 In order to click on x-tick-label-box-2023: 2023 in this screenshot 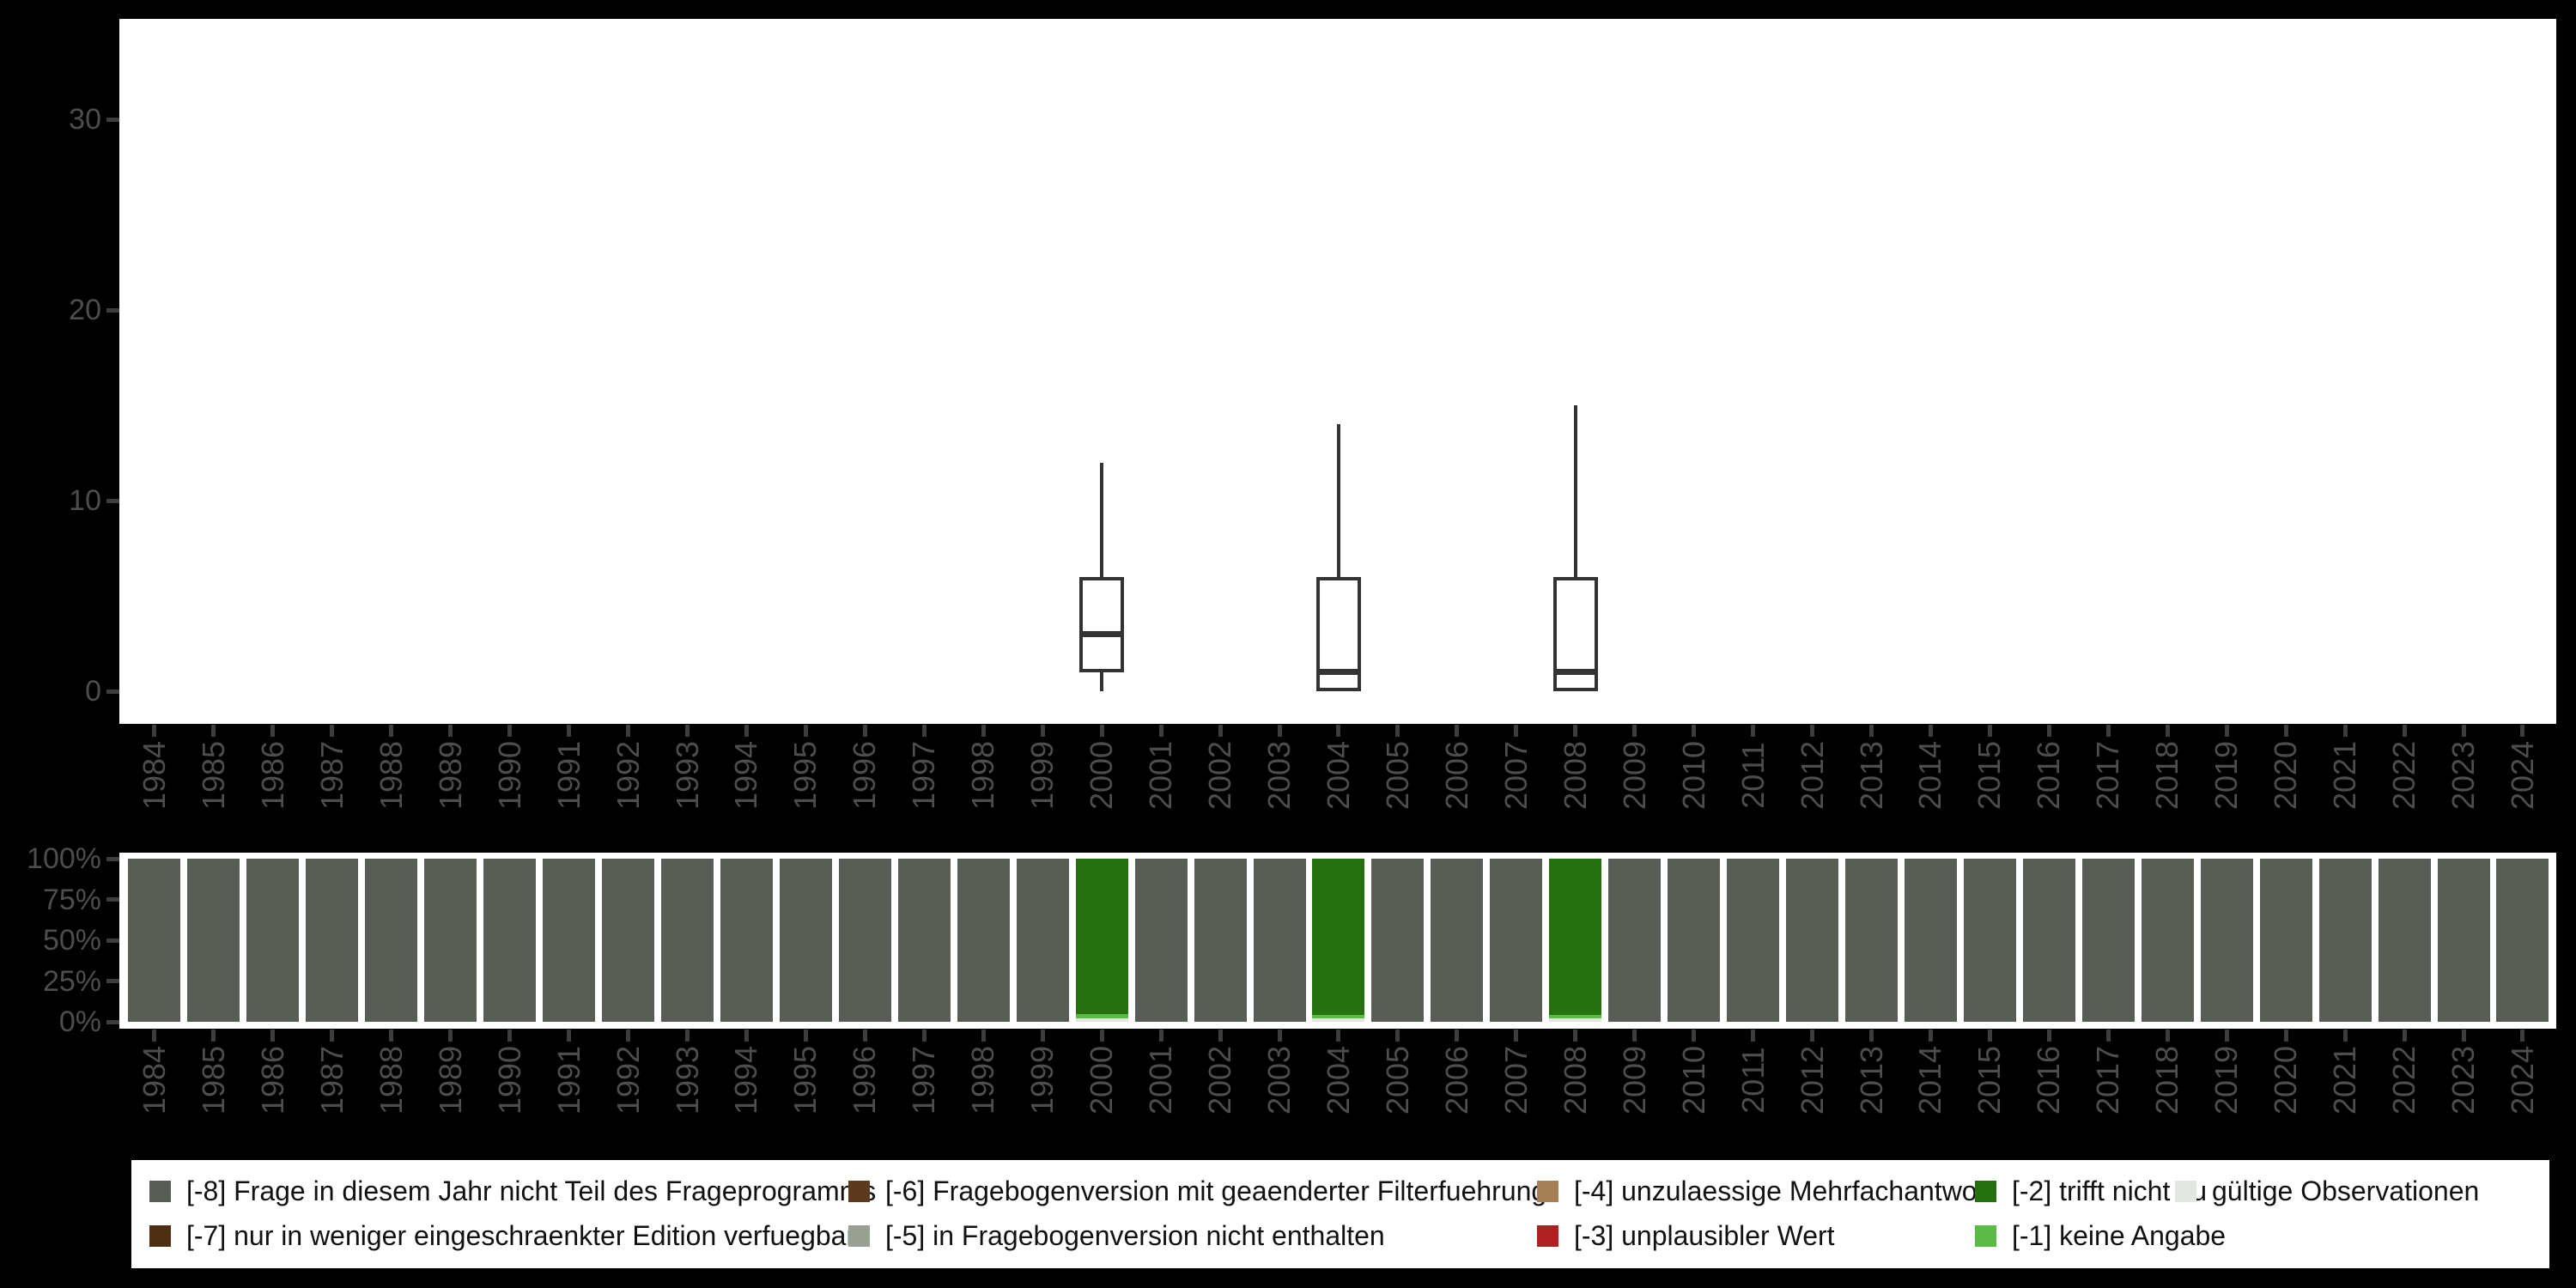, I will do `click(2463, 775)`.